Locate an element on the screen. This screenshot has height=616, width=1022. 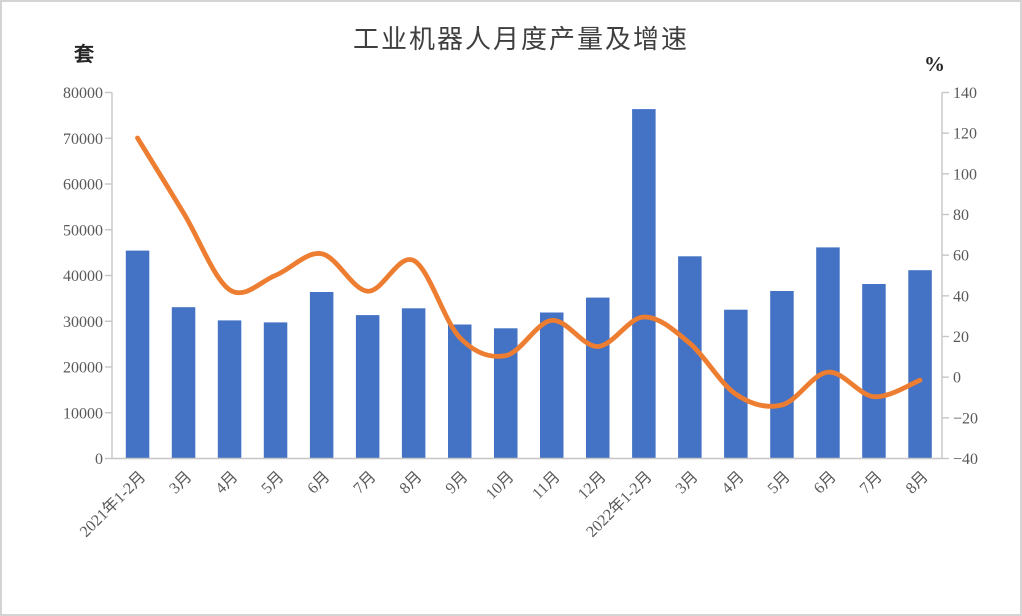
right-axis-tick-label: 40 is located at coordinates (961, 296).